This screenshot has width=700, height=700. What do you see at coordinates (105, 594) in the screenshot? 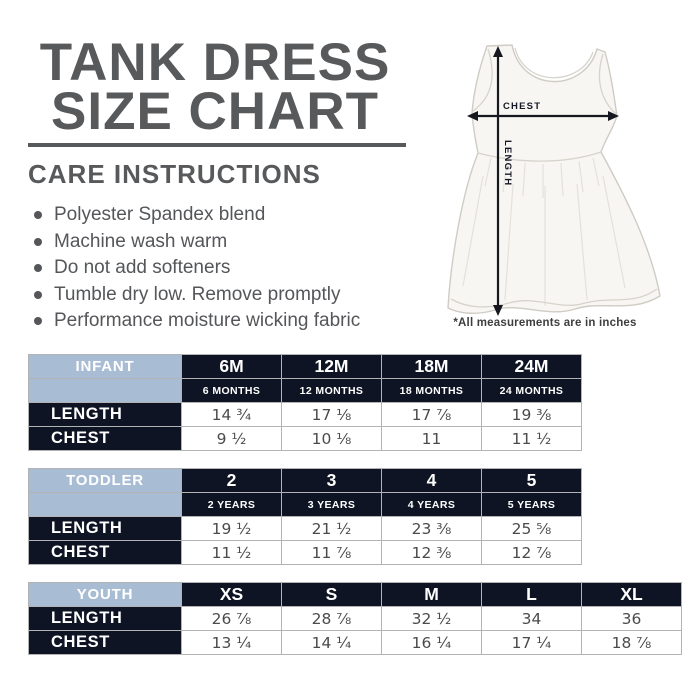
I see `group-label: YOUTH` at bounding box center [105, 594].